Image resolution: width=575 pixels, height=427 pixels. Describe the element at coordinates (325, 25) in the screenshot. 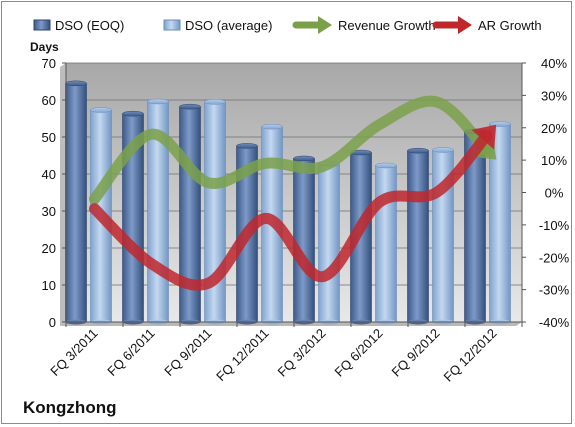

I see `legend-arrow-revenue-growth` at that location.